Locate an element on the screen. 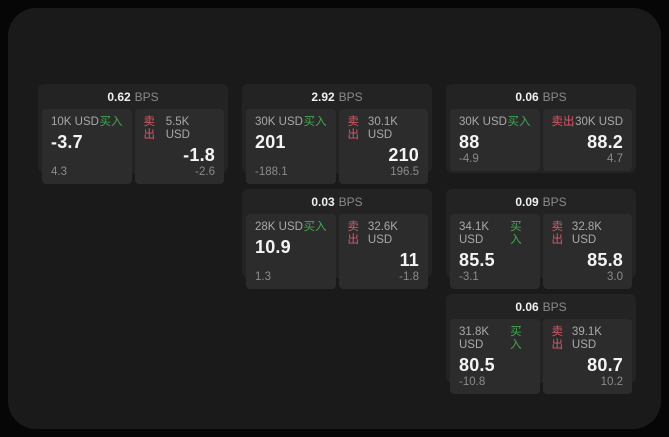  sell-amount: 30K USD is located at coordinates (599, 122).